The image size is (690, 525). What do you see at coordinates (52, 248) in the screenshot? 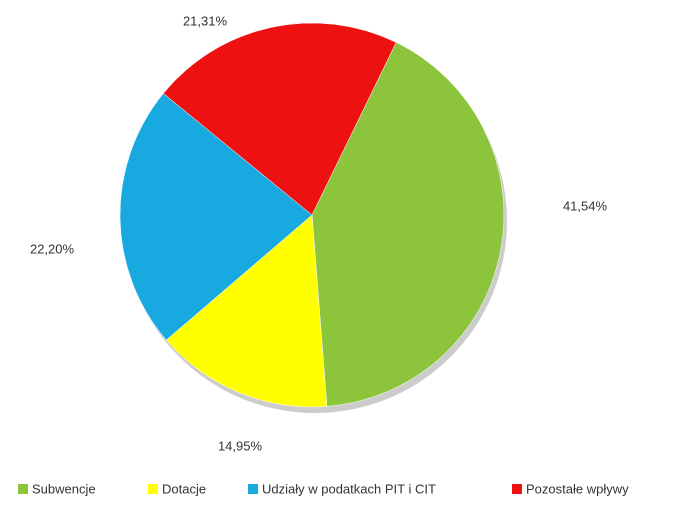
I see `data-label: 22,20%` at bounding box center [52, 248].